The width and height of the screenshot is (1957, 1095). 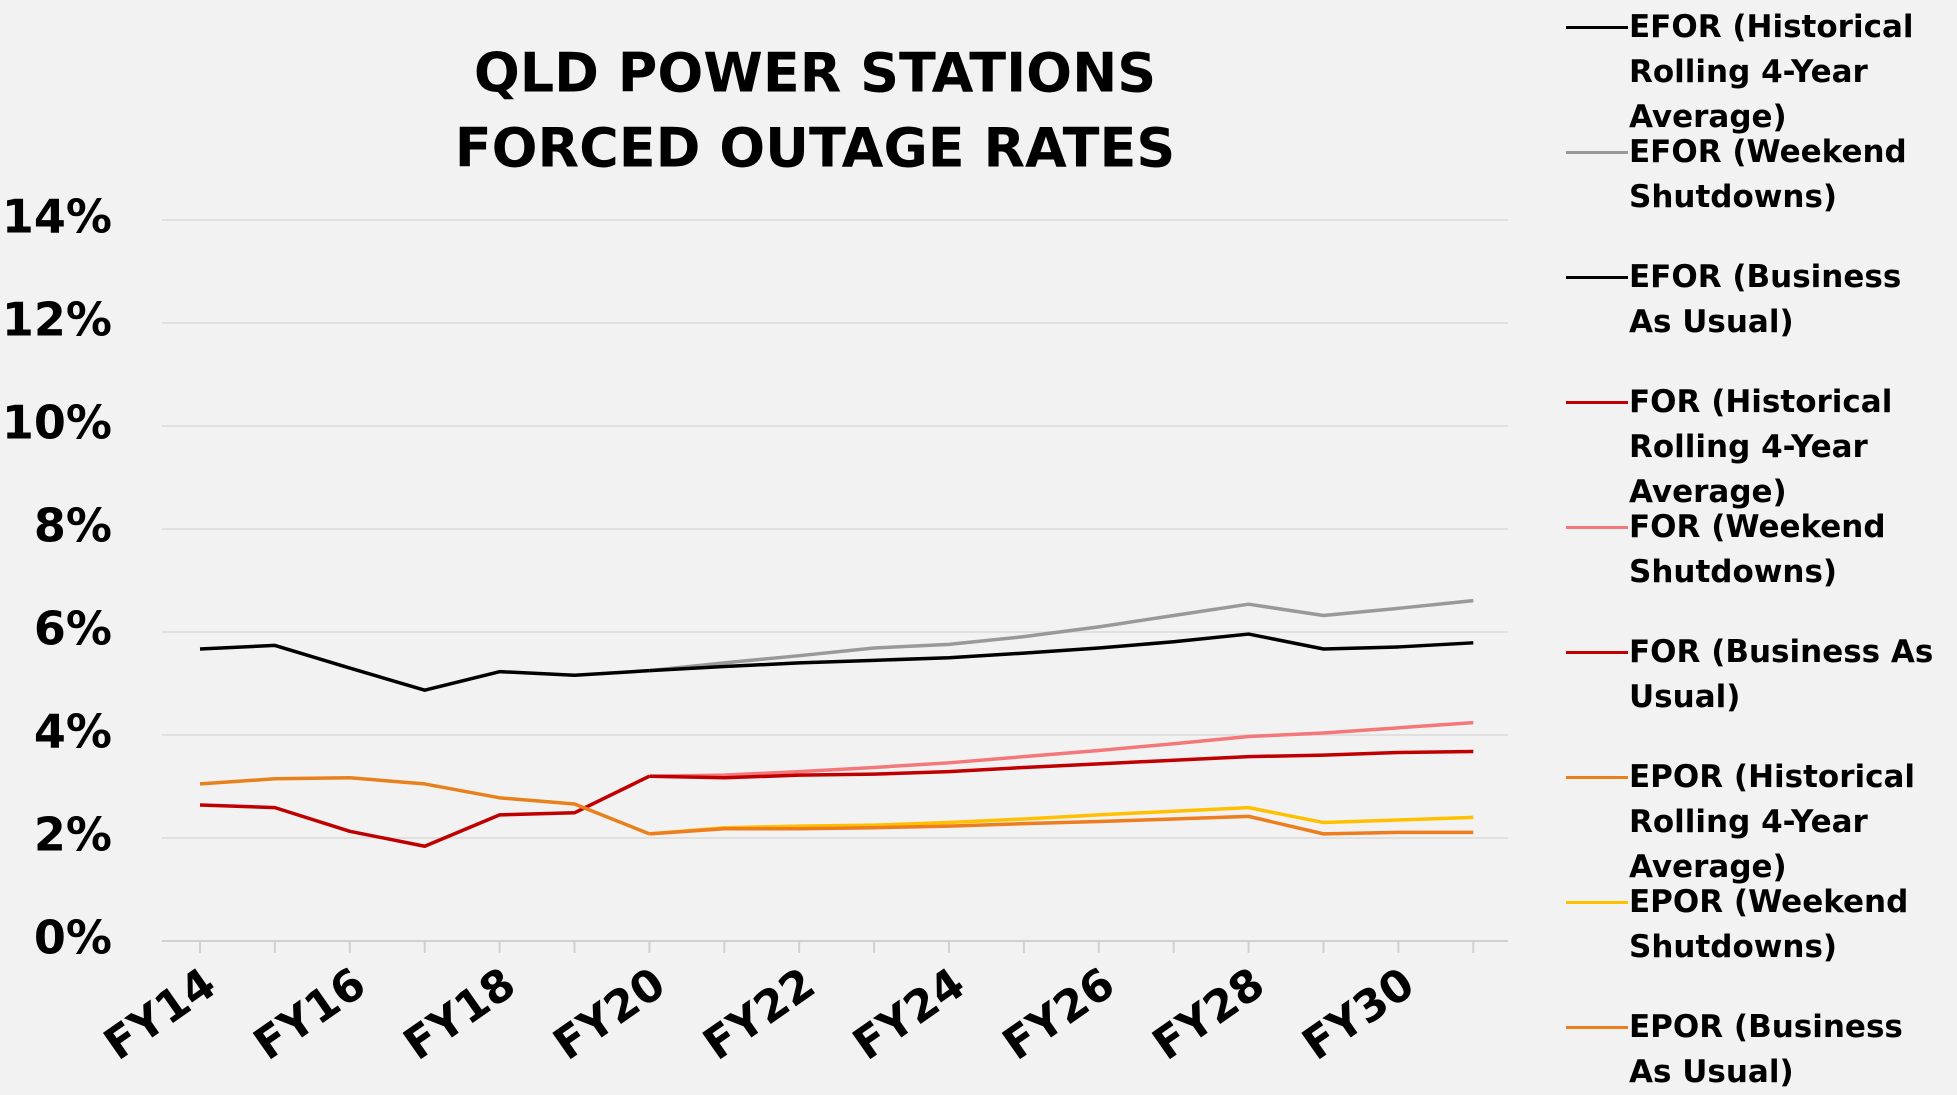 What do you see at coordinates (1765, 299) in the screenshot?
I see `legend-label: EFOR (Business As Usual)` at bounding box center [1765, 299].